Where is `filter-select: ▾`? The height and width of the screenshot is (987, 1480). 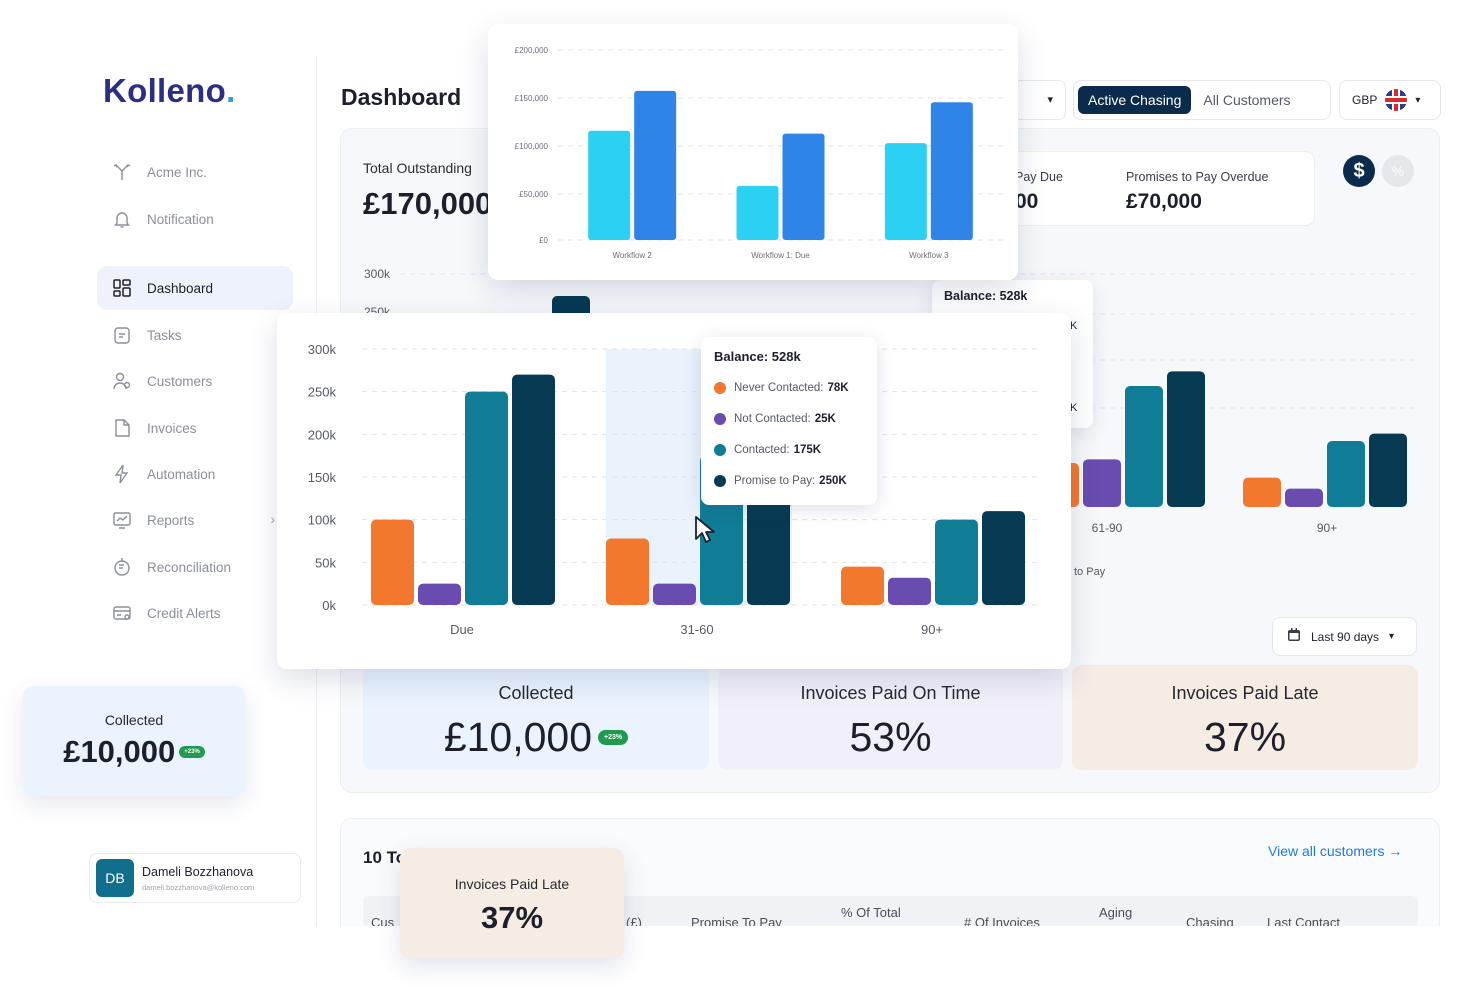 filter-select: ▾ is located at coordinates (1038, 100).